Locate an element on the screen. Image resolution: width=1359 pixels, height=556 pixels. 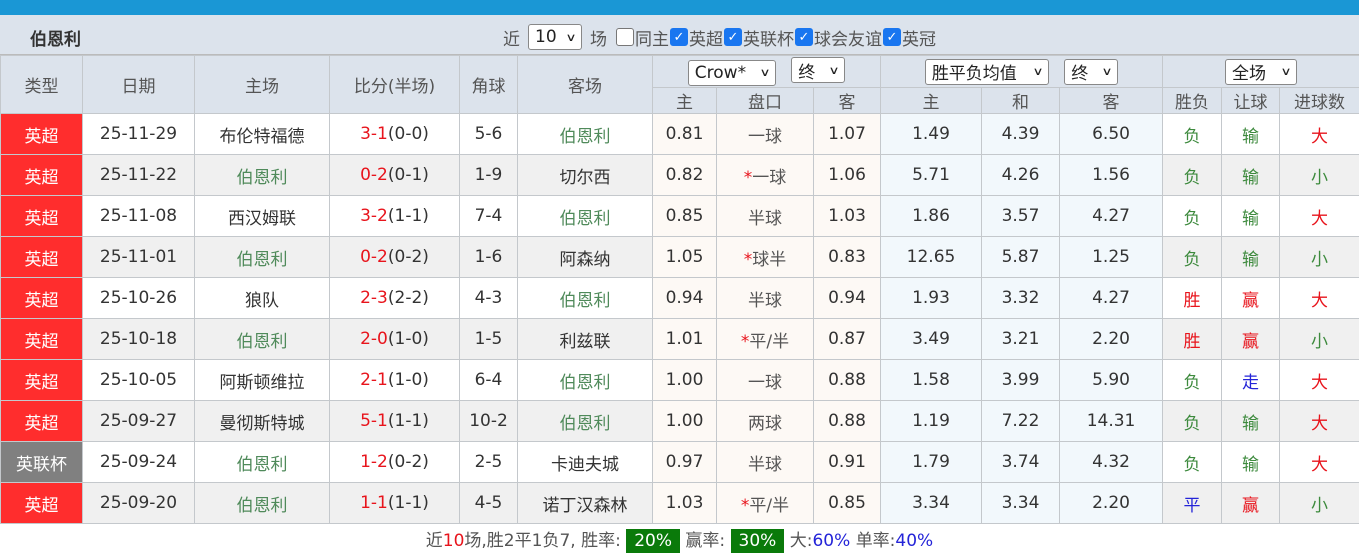
home-team: 西汉姆联 is located at coordinates (262, 216).